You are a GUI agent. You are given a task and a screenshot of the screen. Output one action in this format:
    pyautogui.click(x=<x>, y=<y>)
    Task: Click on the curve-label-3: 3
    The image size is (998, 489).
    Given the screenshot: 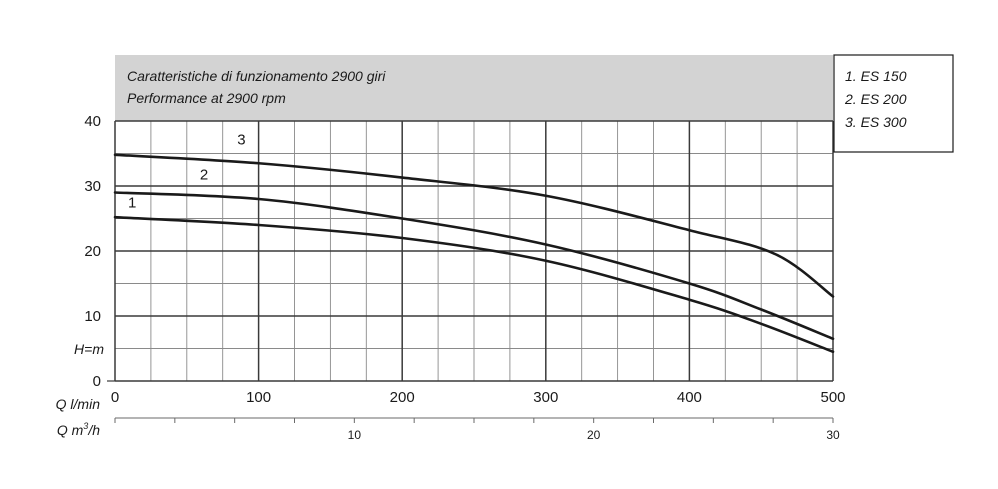 What is the action you would take?
    pyautogui.click(x=241, y=139)
    